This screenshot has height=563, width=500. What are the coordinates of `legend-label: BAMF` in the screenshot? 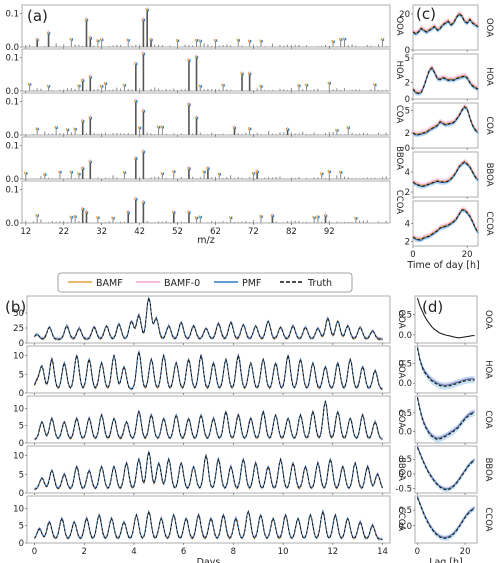 It's located at (109, 283).